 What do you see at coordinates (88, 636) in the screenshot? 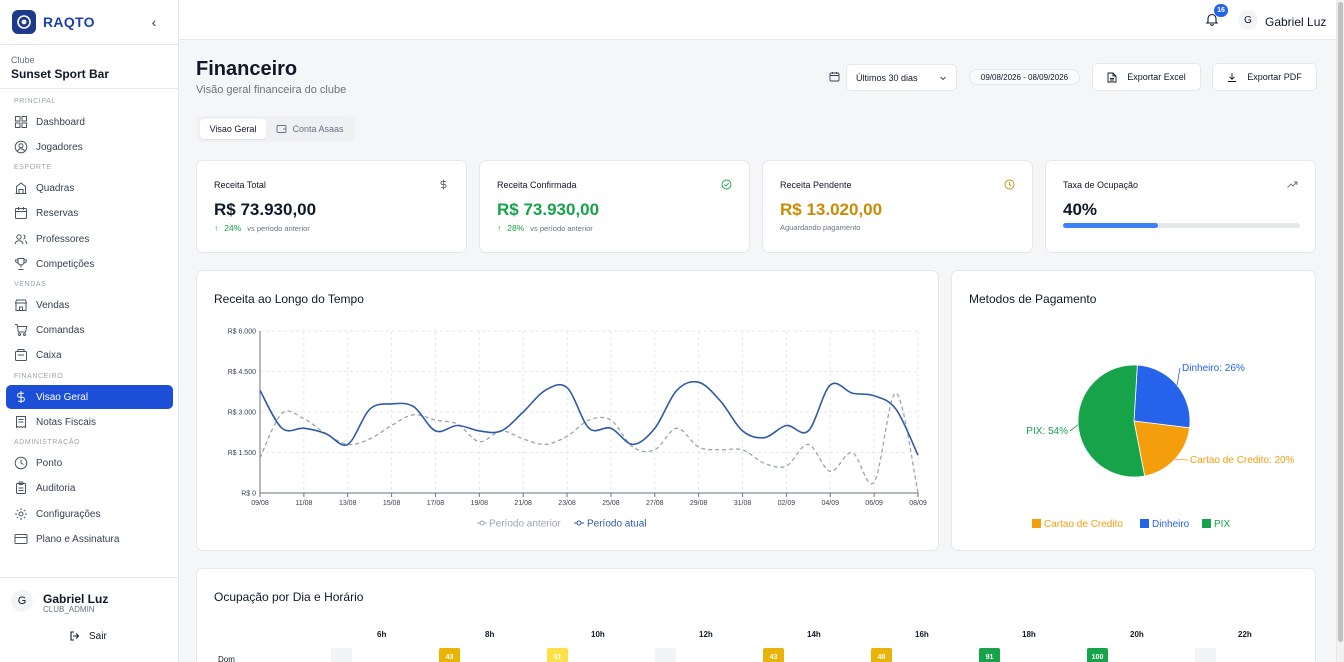
I see `logout-button: Sair` at bounding box center [88, 636].